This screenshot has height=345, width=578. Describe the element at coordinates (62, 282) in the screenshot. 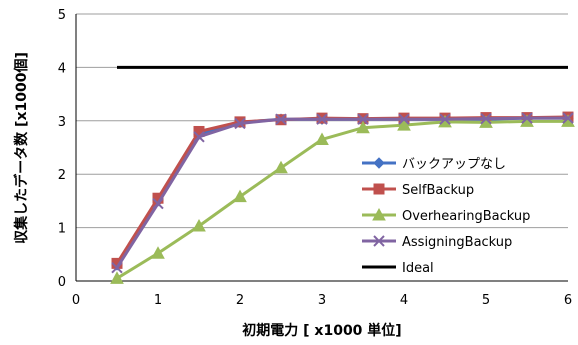

I see `y-tick-label: 0` at that location.